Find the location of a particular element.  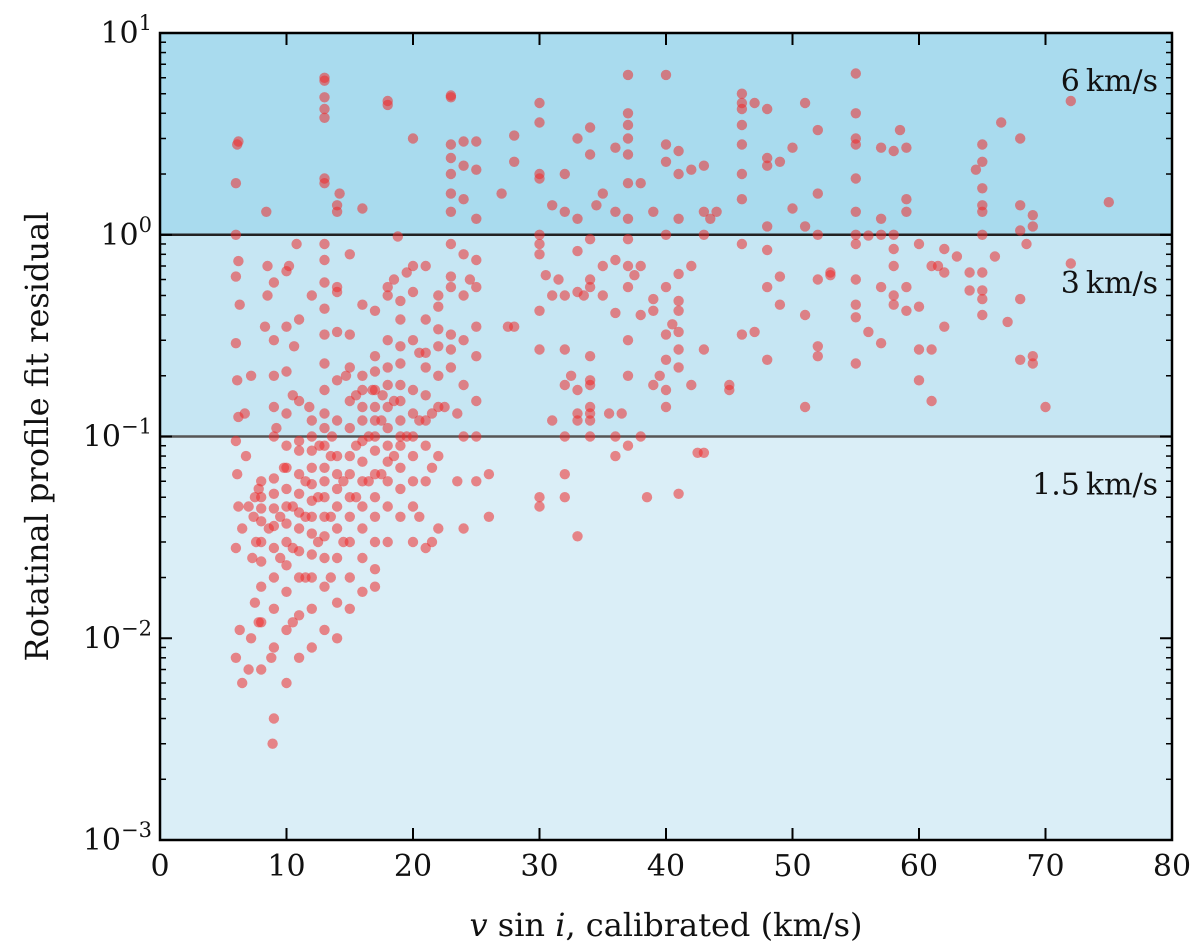

x-tick-label: 30 is located at coordinates (539, 866).